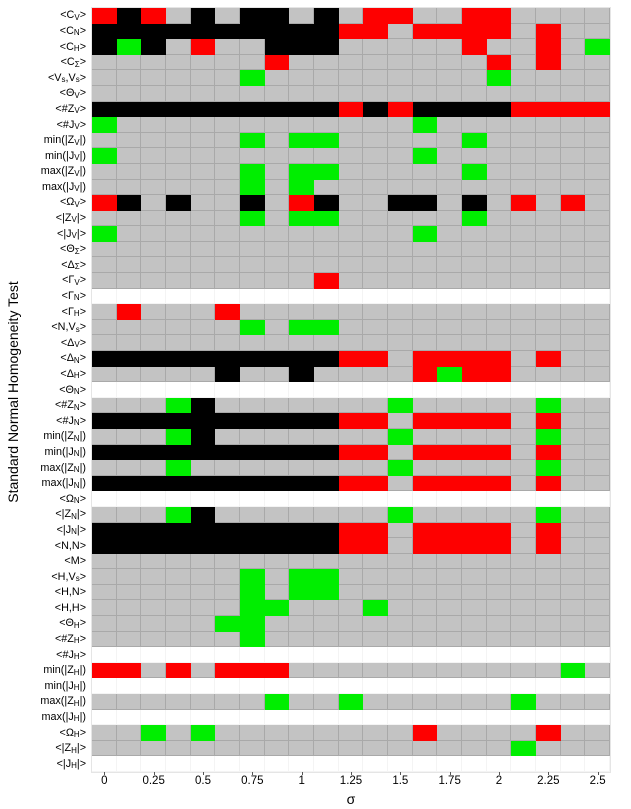  I want to click on row-label: min(|Z V |), so click(64, 140).